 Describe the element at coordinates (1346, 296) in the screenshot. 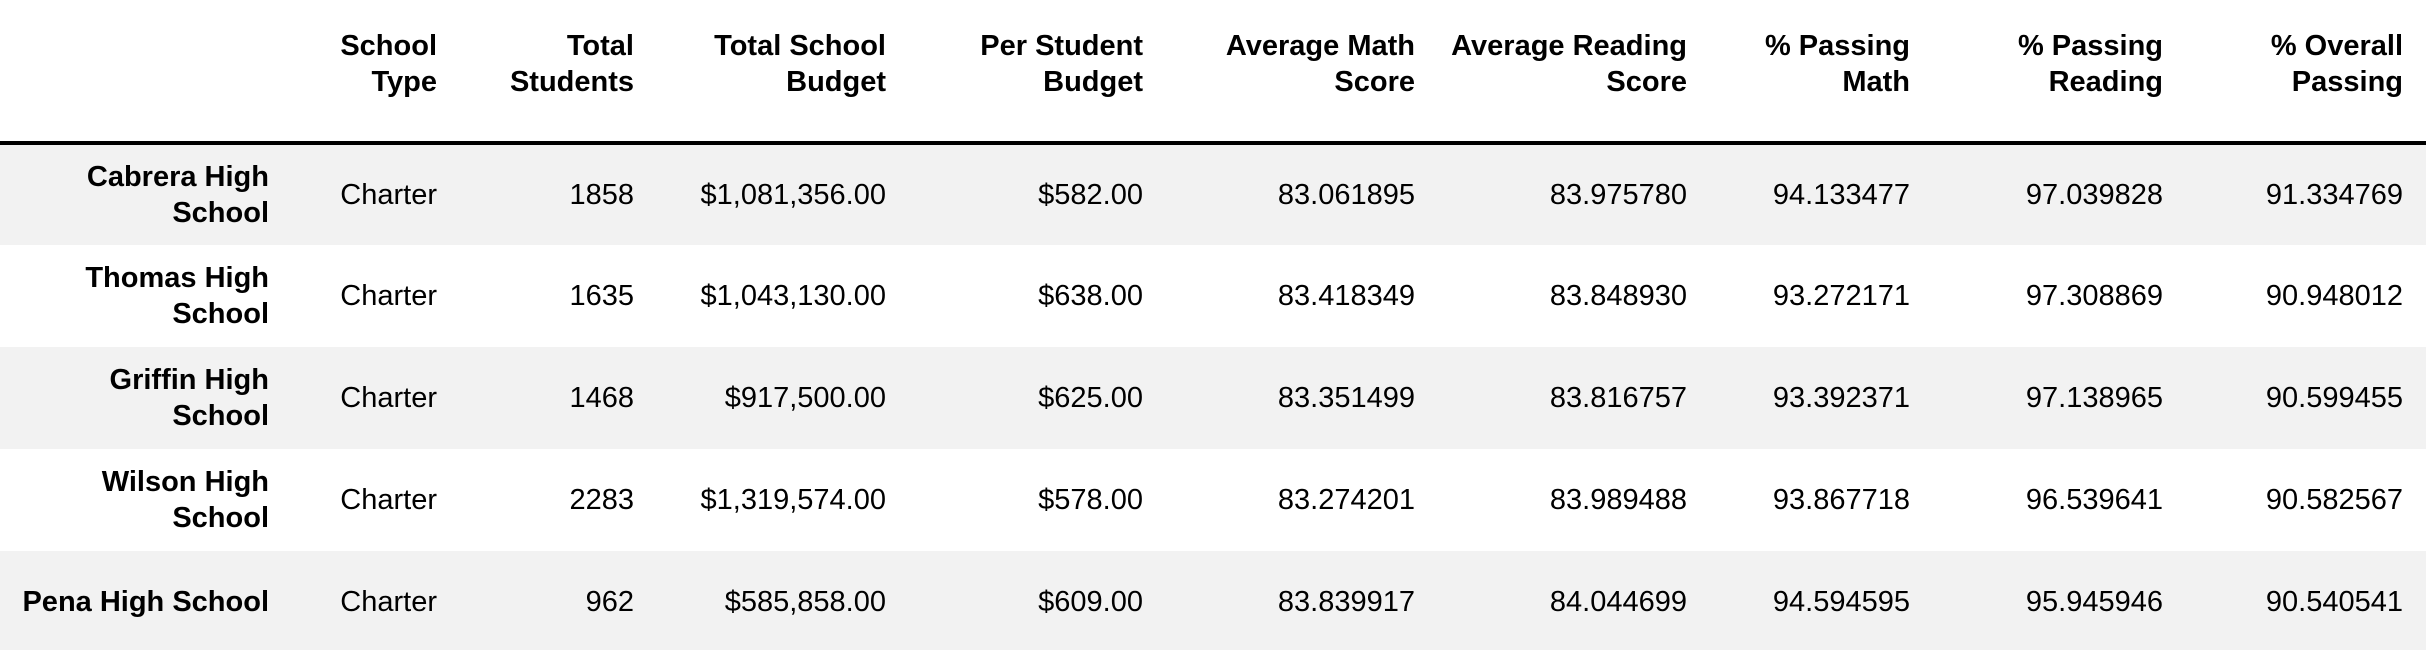

I see `data-cell: 83.418349` at that location.